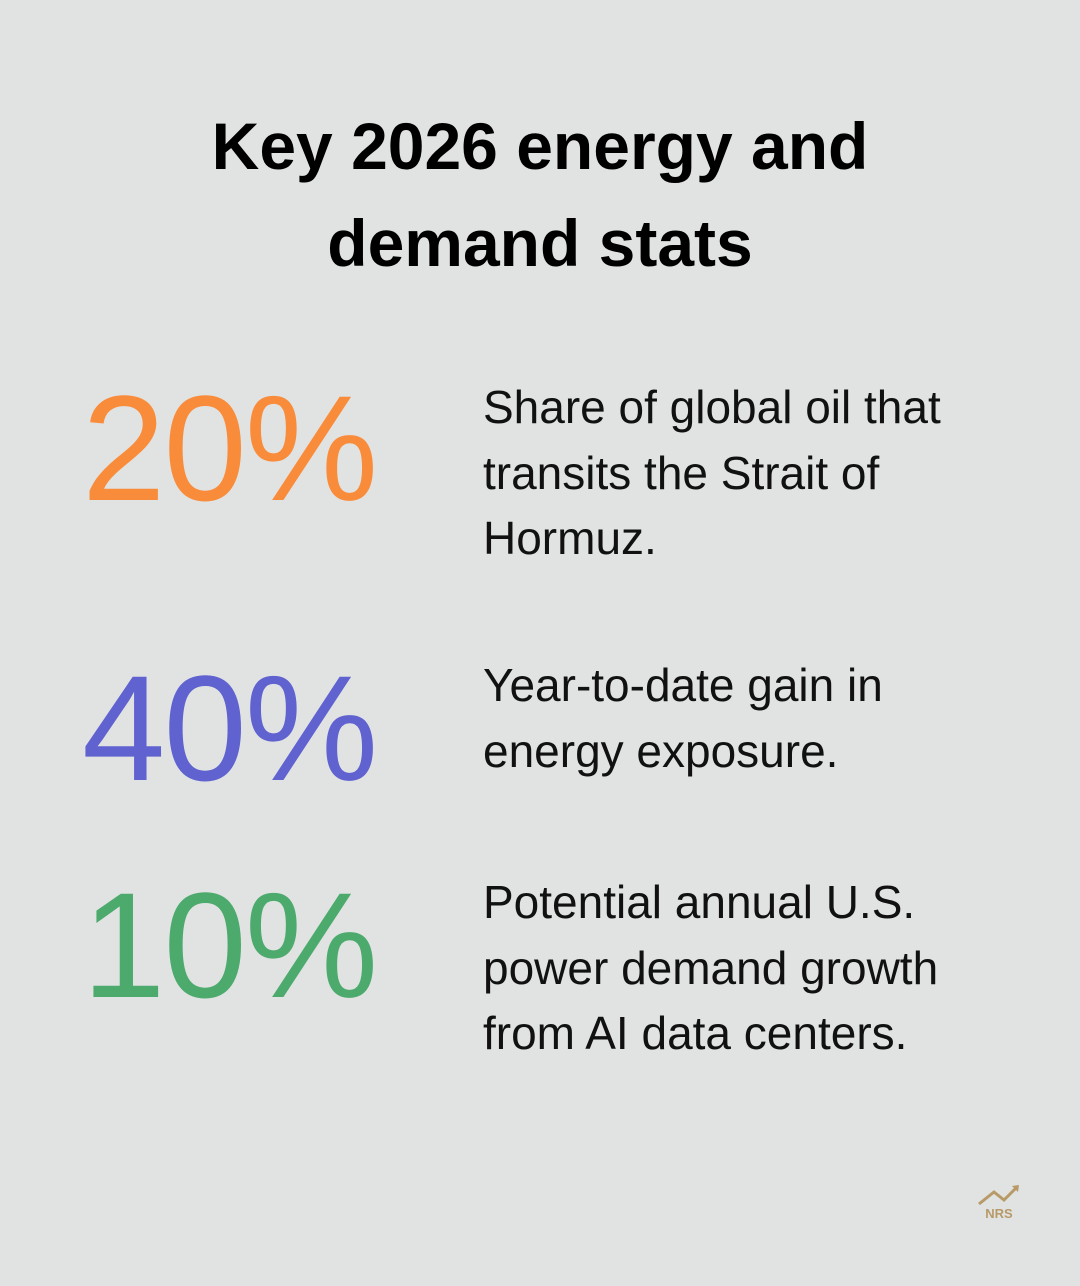 This screenshot has height=1286, width=1080. What do you see at coordinates (683, 718) in the screenshot?
I see `stat-description: Year-to-date gain in energy exposure.` at bounding box center [683, 718].